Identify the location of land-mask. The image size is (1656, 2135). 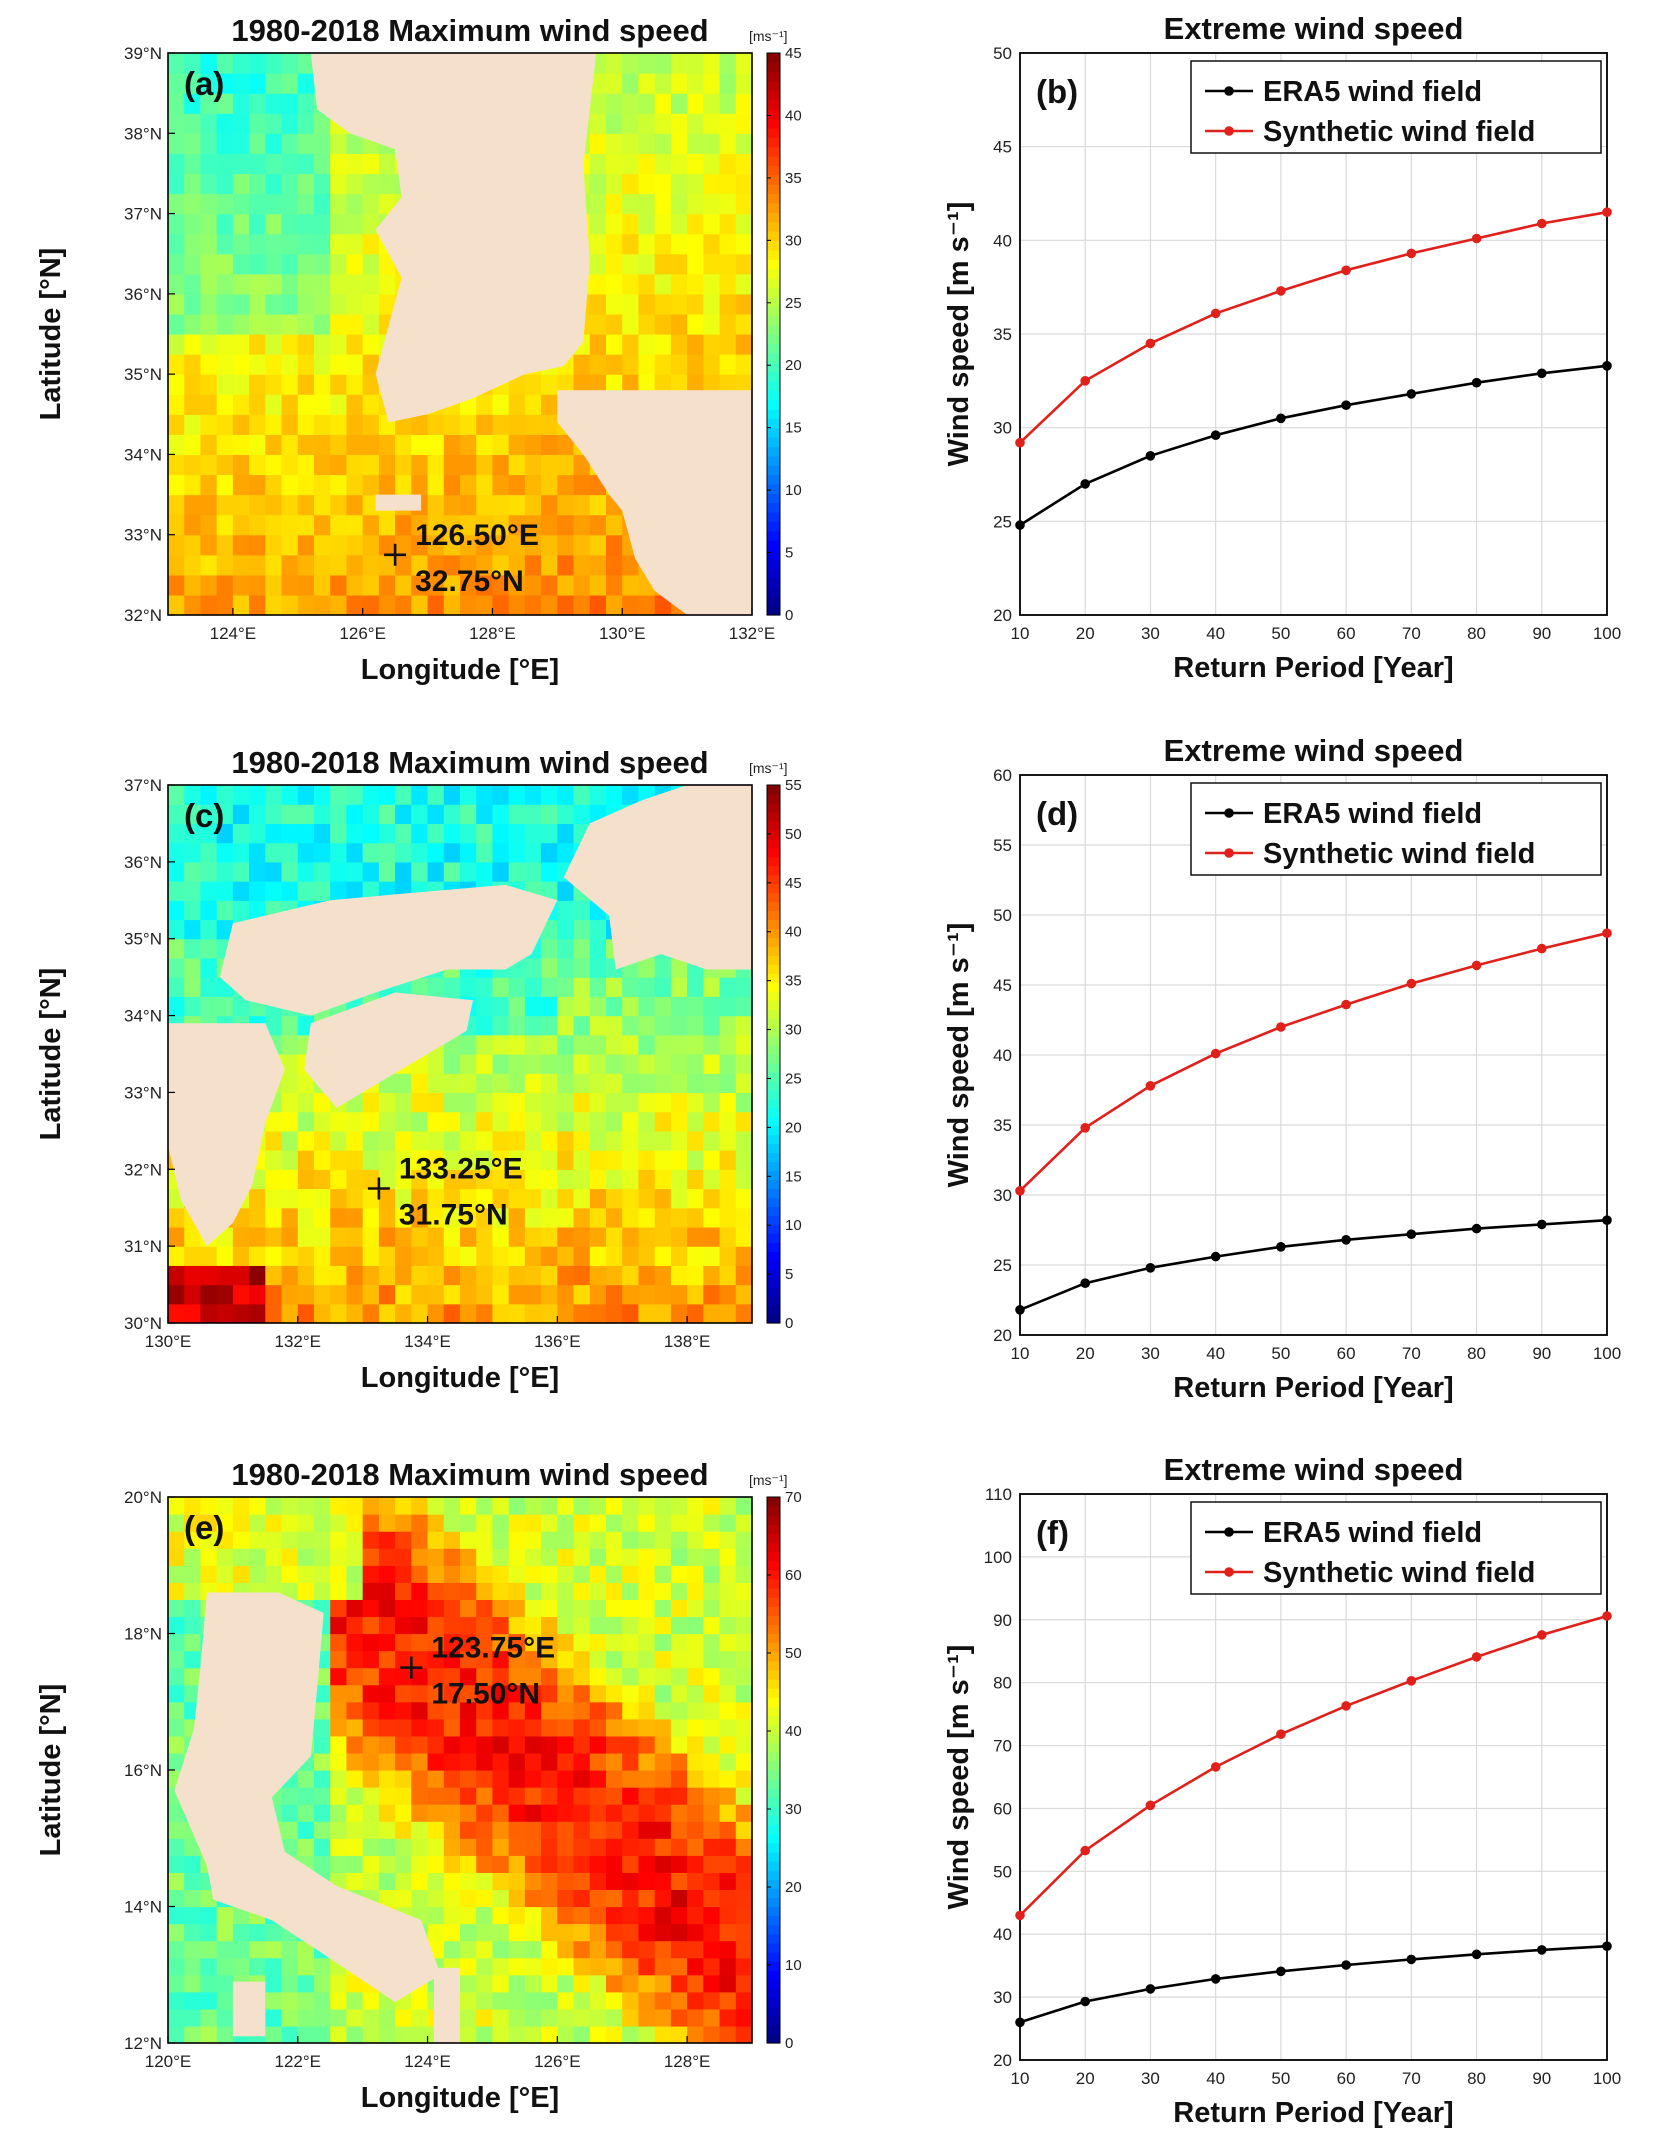
(460, 1016).